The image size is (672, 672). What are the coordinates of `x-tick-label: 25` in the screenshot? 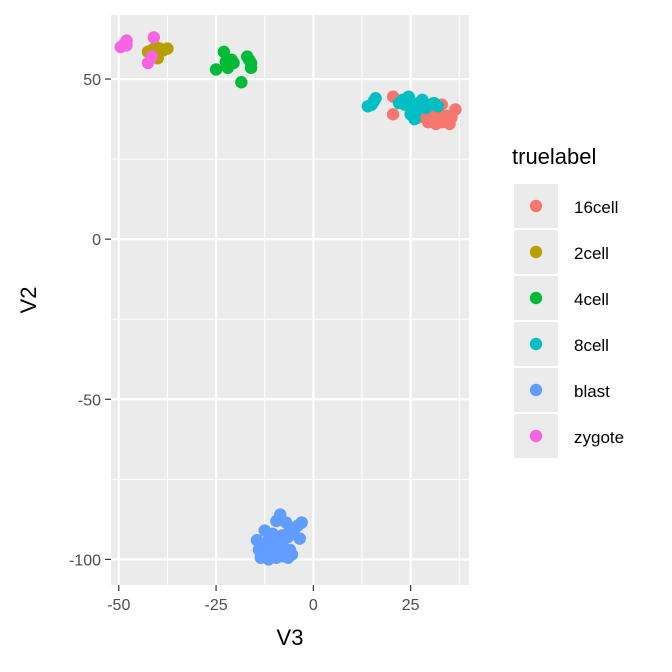 It's located at (411, 605).